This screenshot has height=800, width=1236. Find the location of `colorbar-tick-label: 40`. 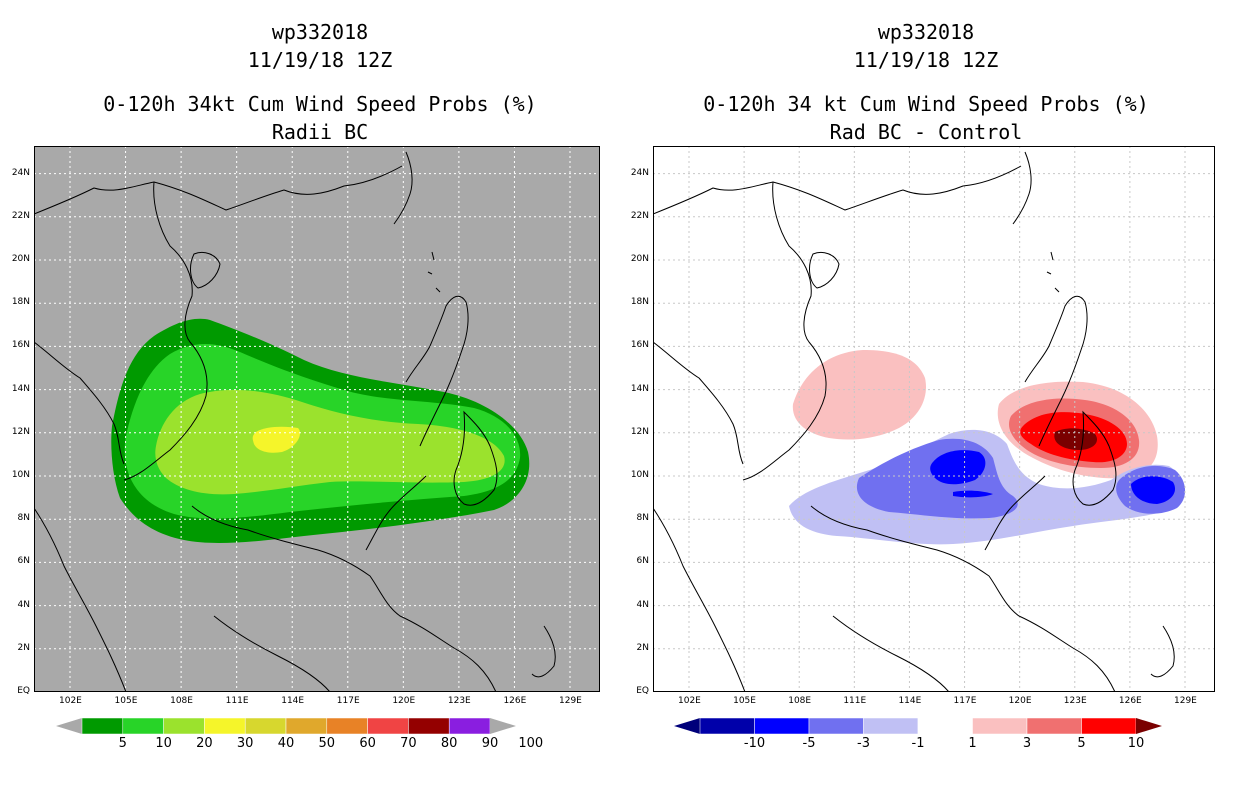

colorbar-tick-label: 40 is located at coordinates (286, 743).